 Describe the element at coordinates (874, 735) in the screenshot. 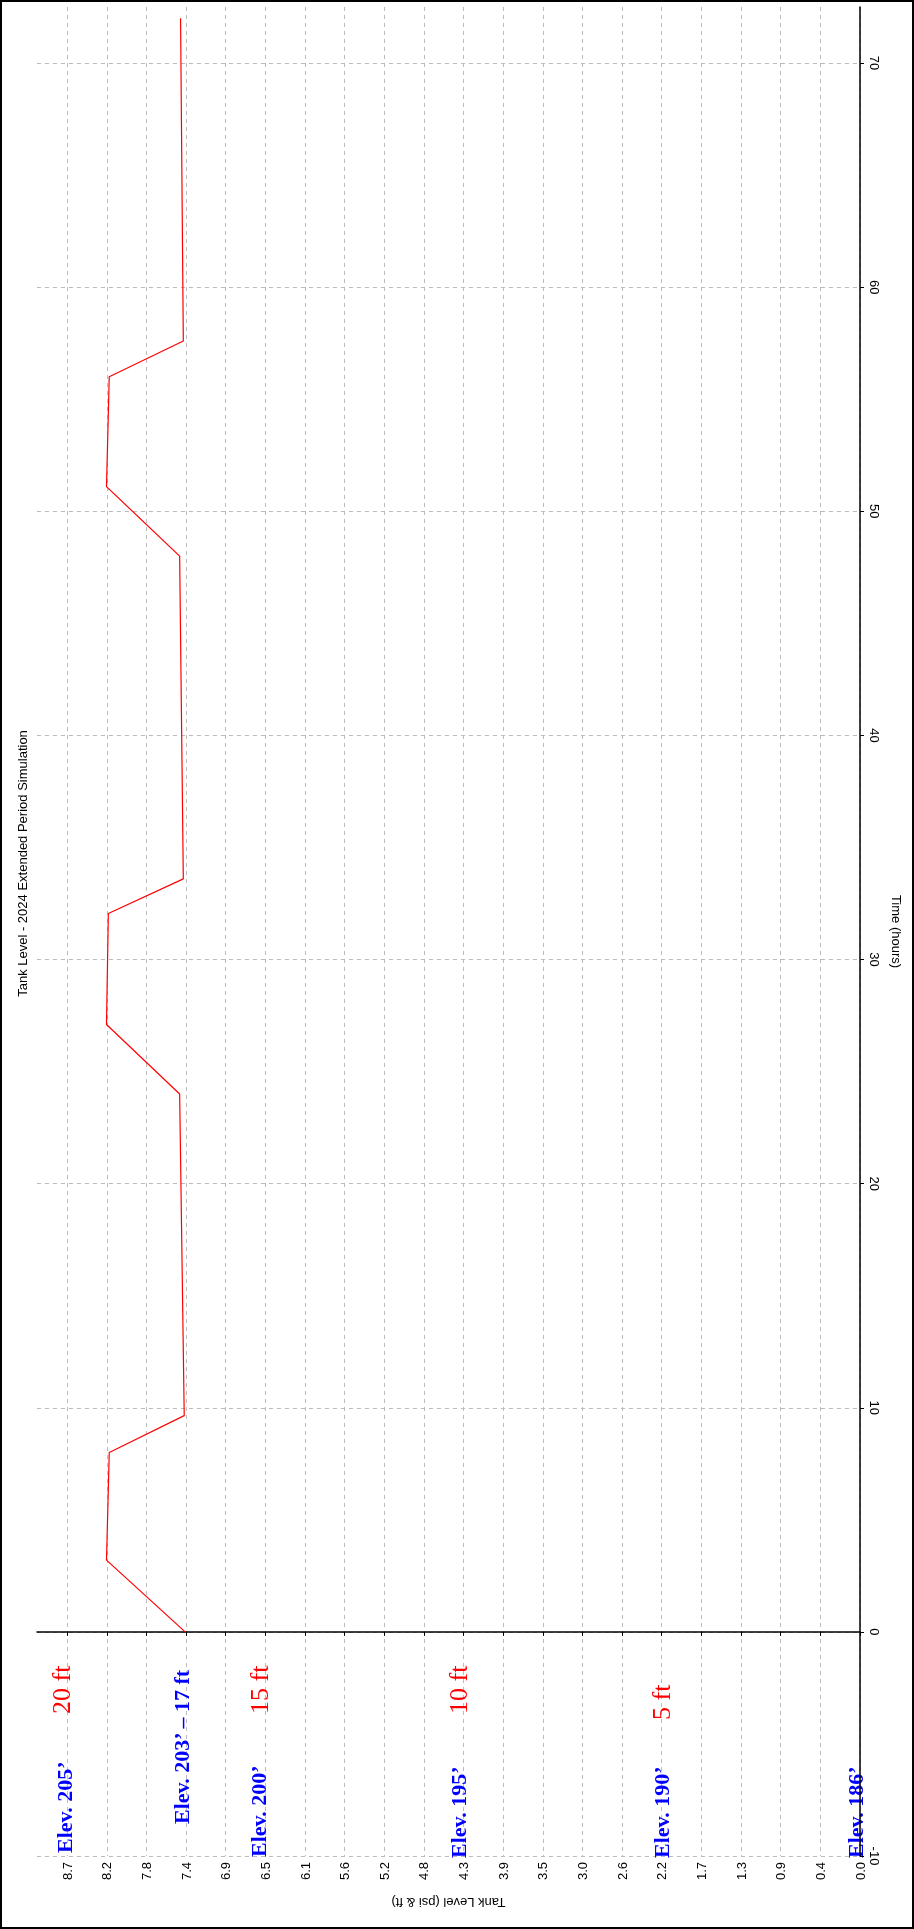

I see `y-tick-label: 40` at that location.